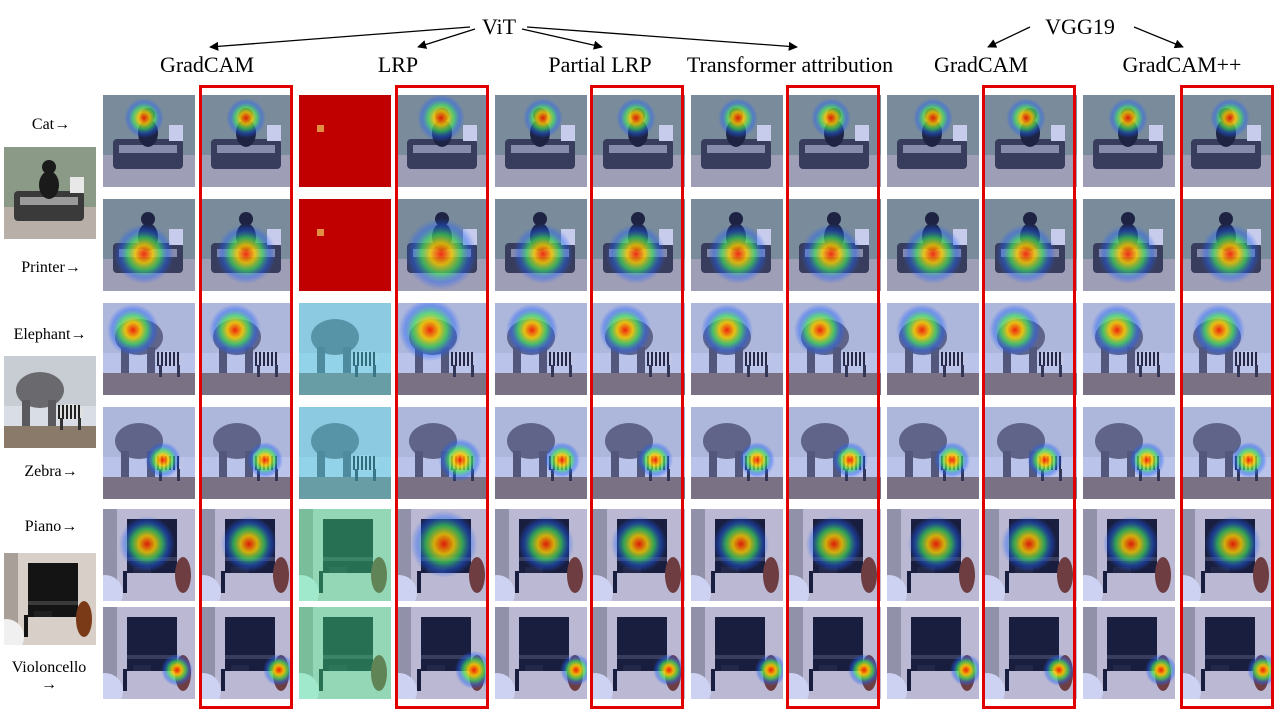  What do you see at coordinates (247, 349) in the screenshot?
I see `heatmap-tile-r2-c1` at bounding box center [247, 349].